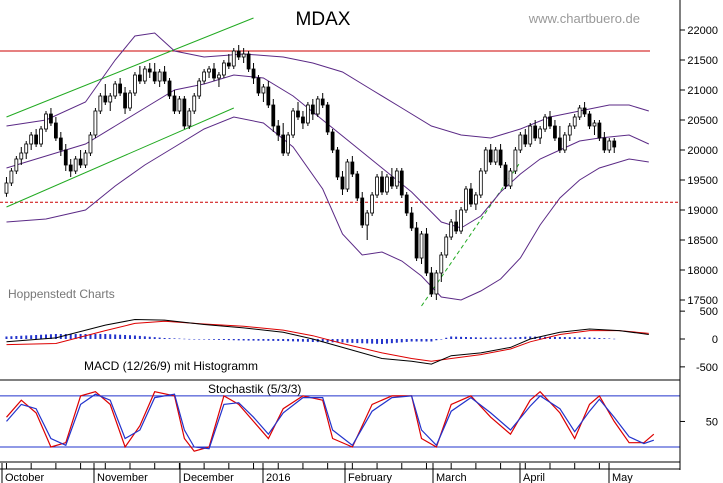  What do you see at coordinates (120, 157) in the screenshot?
I see `channel-lower-line` at bounding box center [120, 157].